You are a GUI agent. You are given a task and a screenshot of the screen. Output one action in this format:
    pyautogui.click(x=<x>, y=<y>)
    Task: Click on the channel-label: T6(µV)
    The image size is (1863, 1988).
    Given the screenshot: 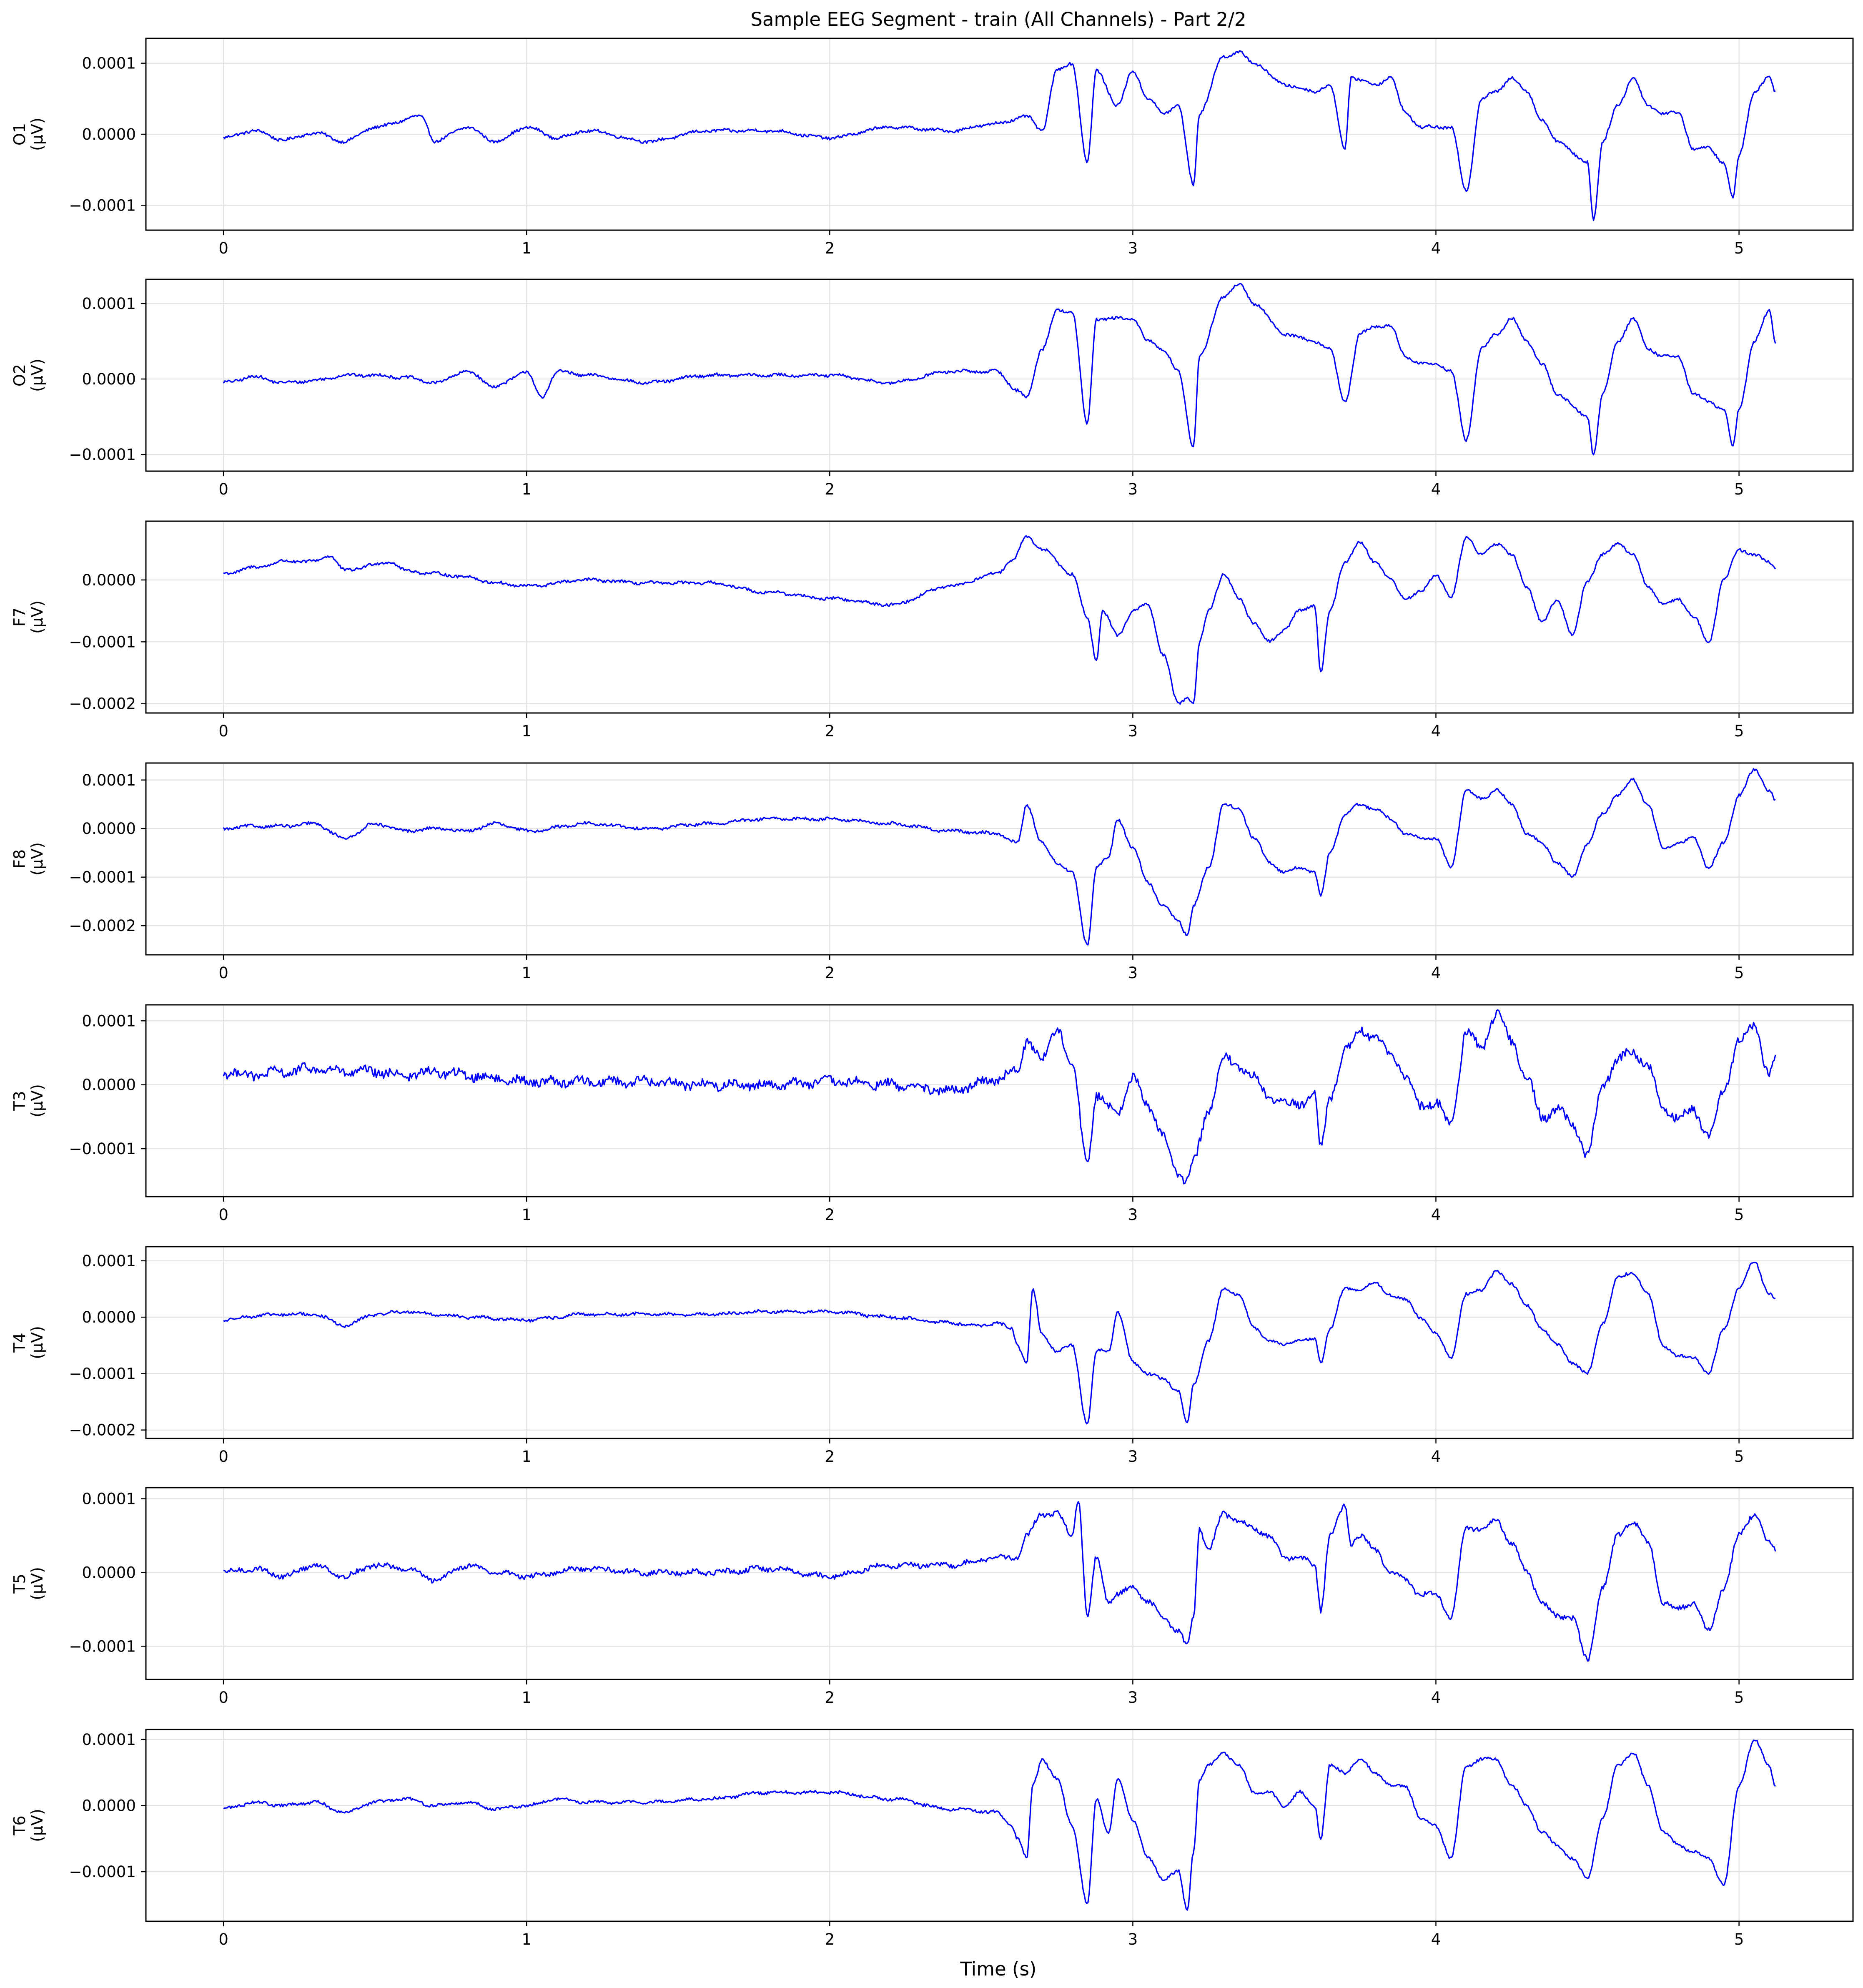 What is the action you would take?
    pyautogui.click(x=28, y=1826)
    